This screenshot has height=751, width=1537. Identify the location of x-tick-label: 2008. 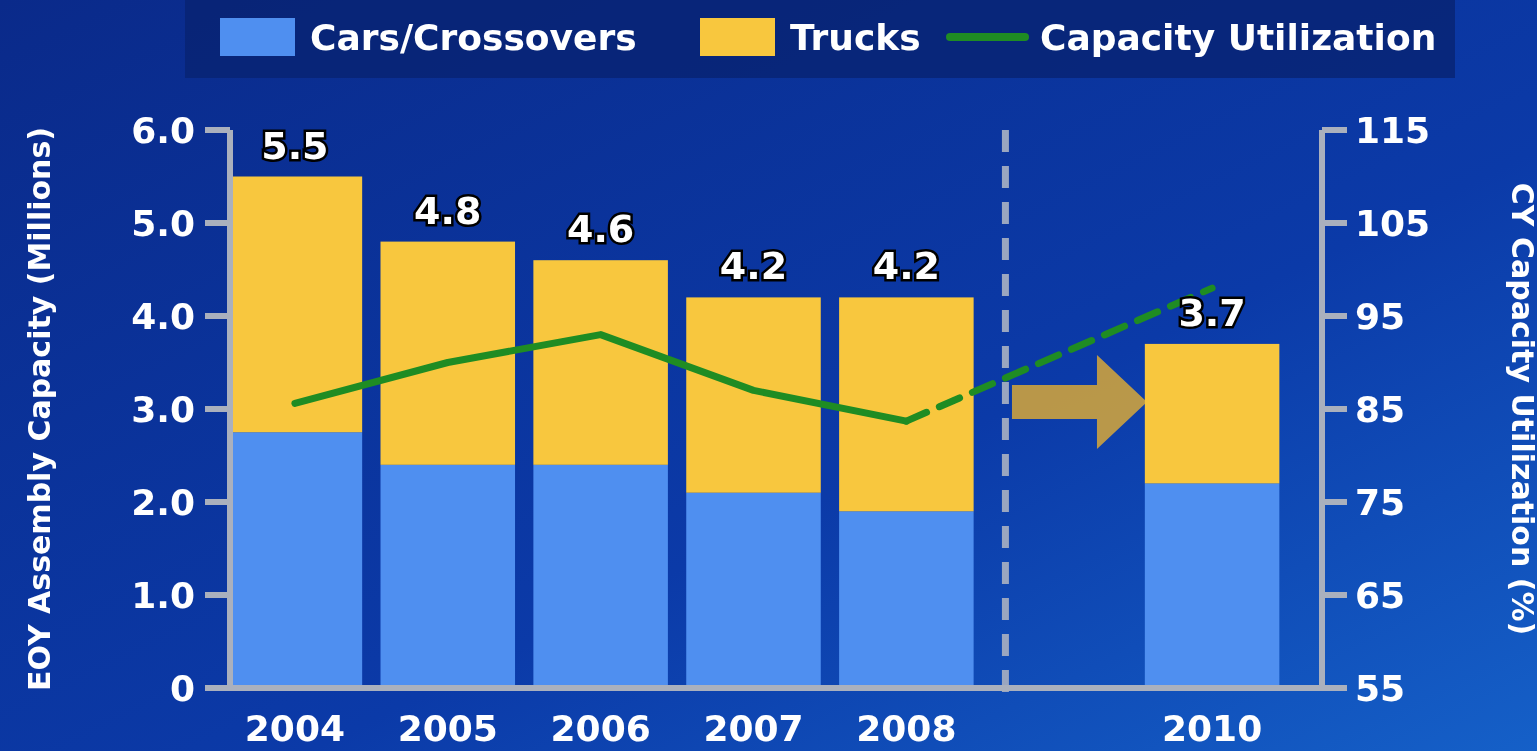
(906, 728).